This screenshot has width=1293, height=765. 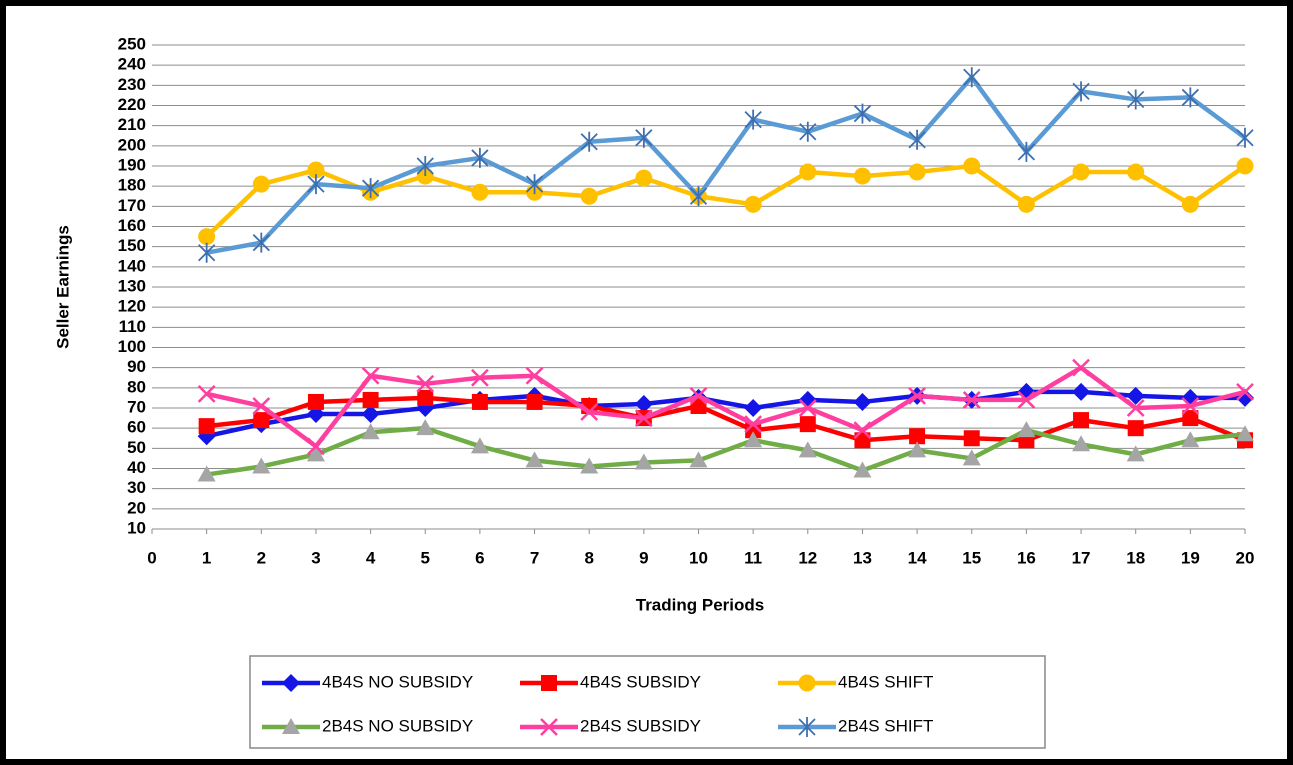 What do you see at coordinates (1245, 557) in the screenshot?
I see `x-tick-label: 20` at bounding box center [1245, 557].